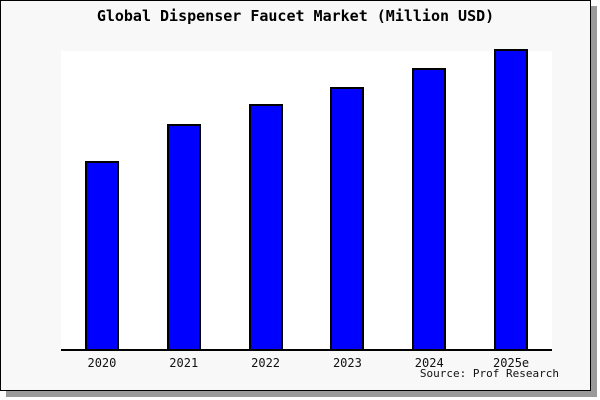  Describe the element at coordinates (265, 226) in the screenshot. I see `bar-2022` at that location.